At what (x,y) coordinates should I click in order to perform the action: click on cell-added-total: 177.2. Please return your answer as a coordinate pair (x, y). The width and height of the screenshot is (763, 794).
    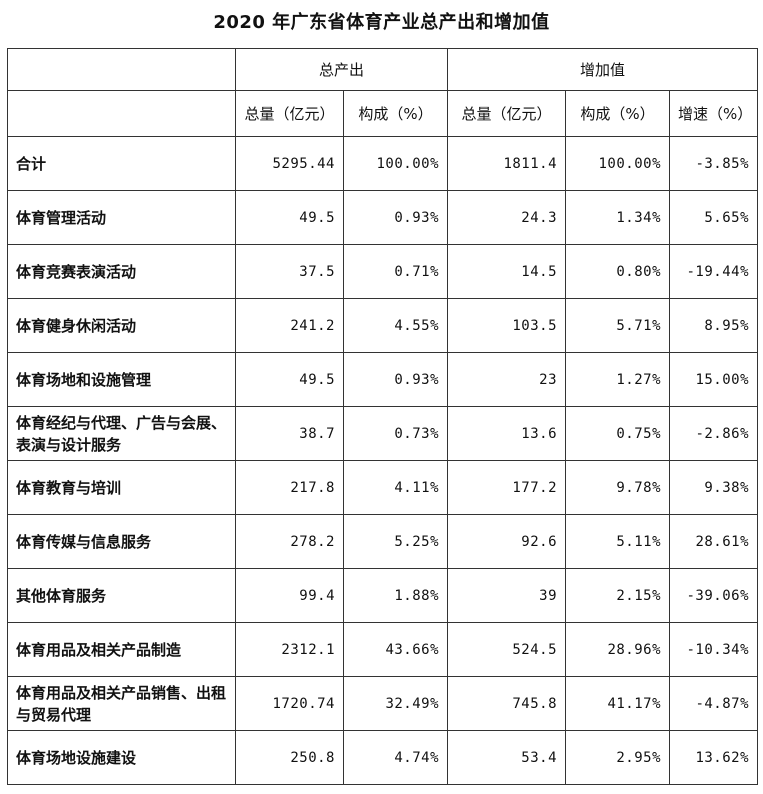
    Looking at the image, I should click on (507, 487).